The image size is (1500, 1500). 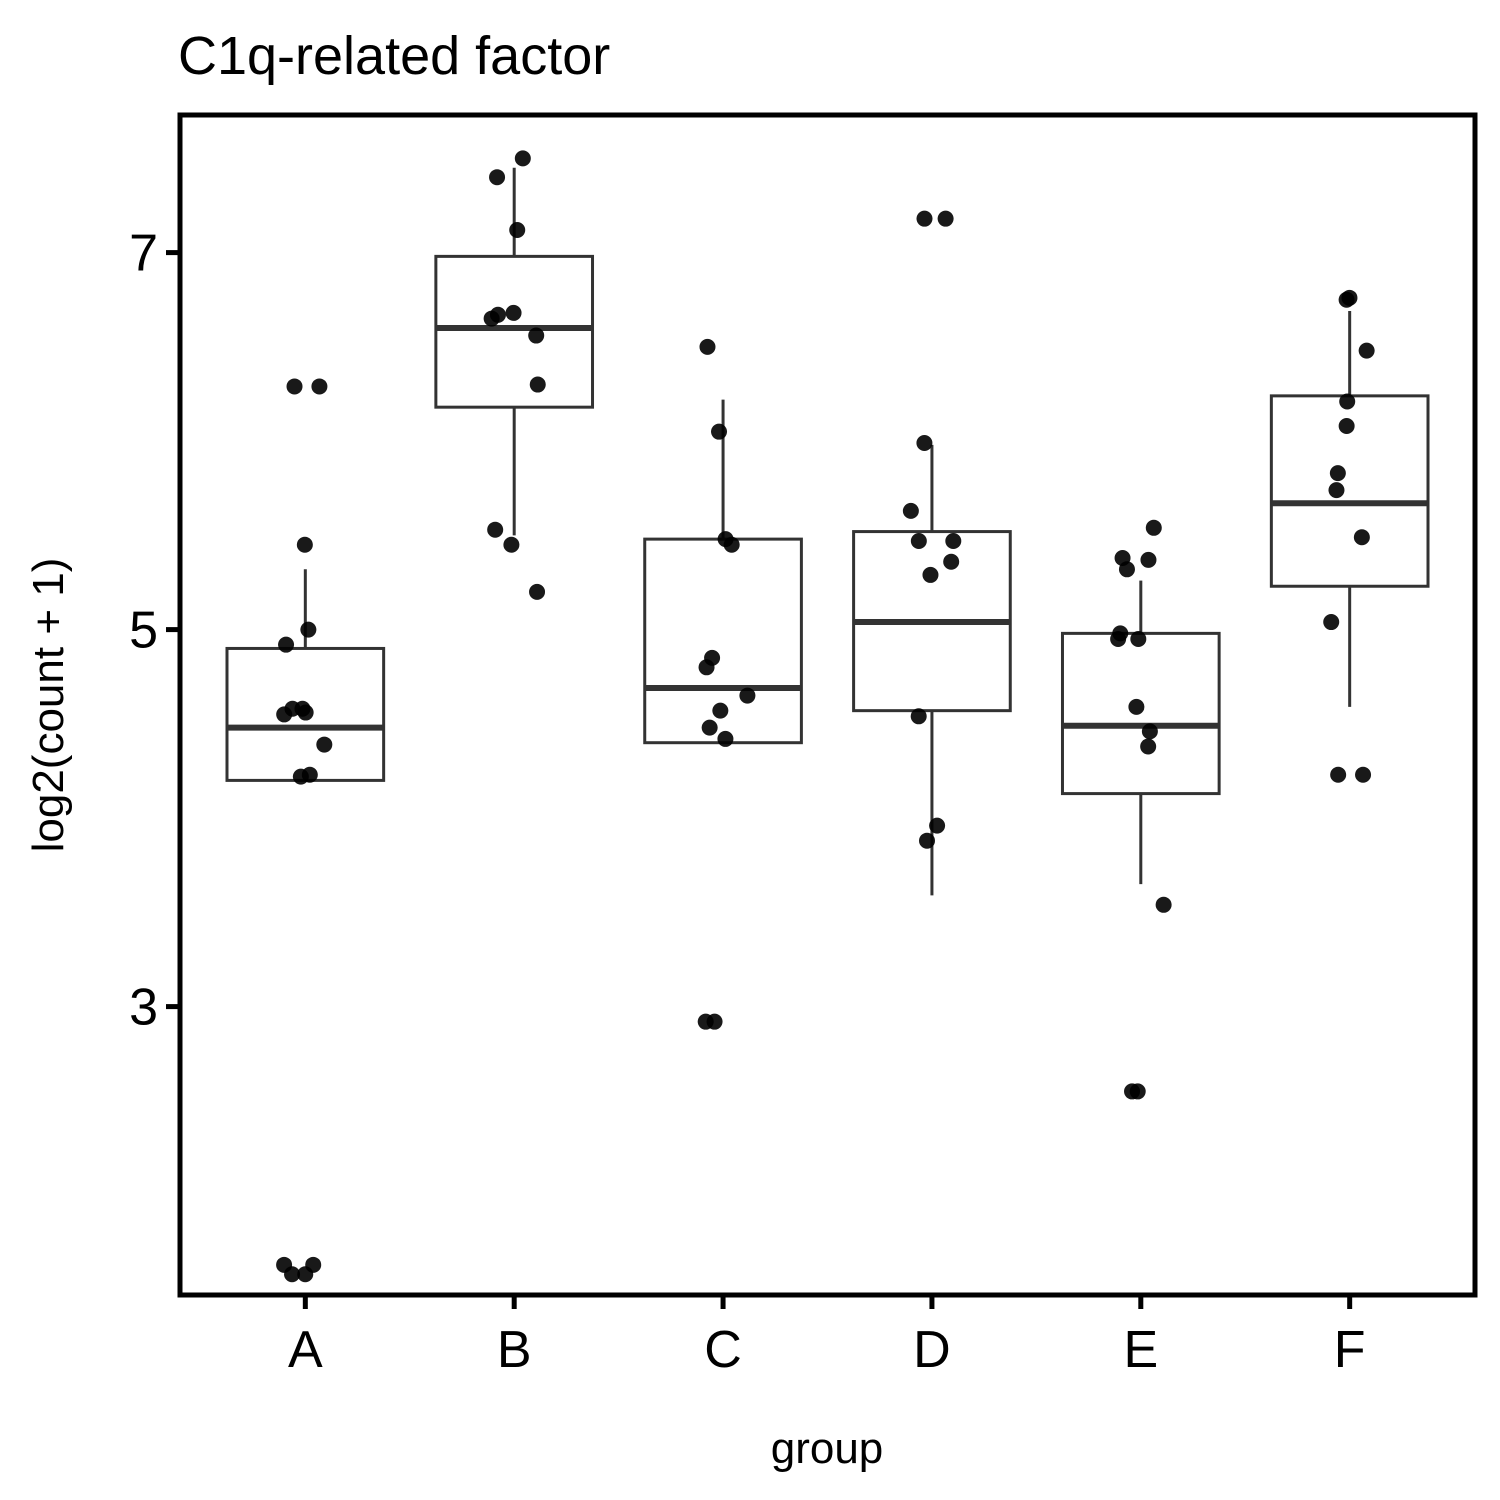 I want to click on x-tick-label-e: E, so click(x=1140, y=1350).